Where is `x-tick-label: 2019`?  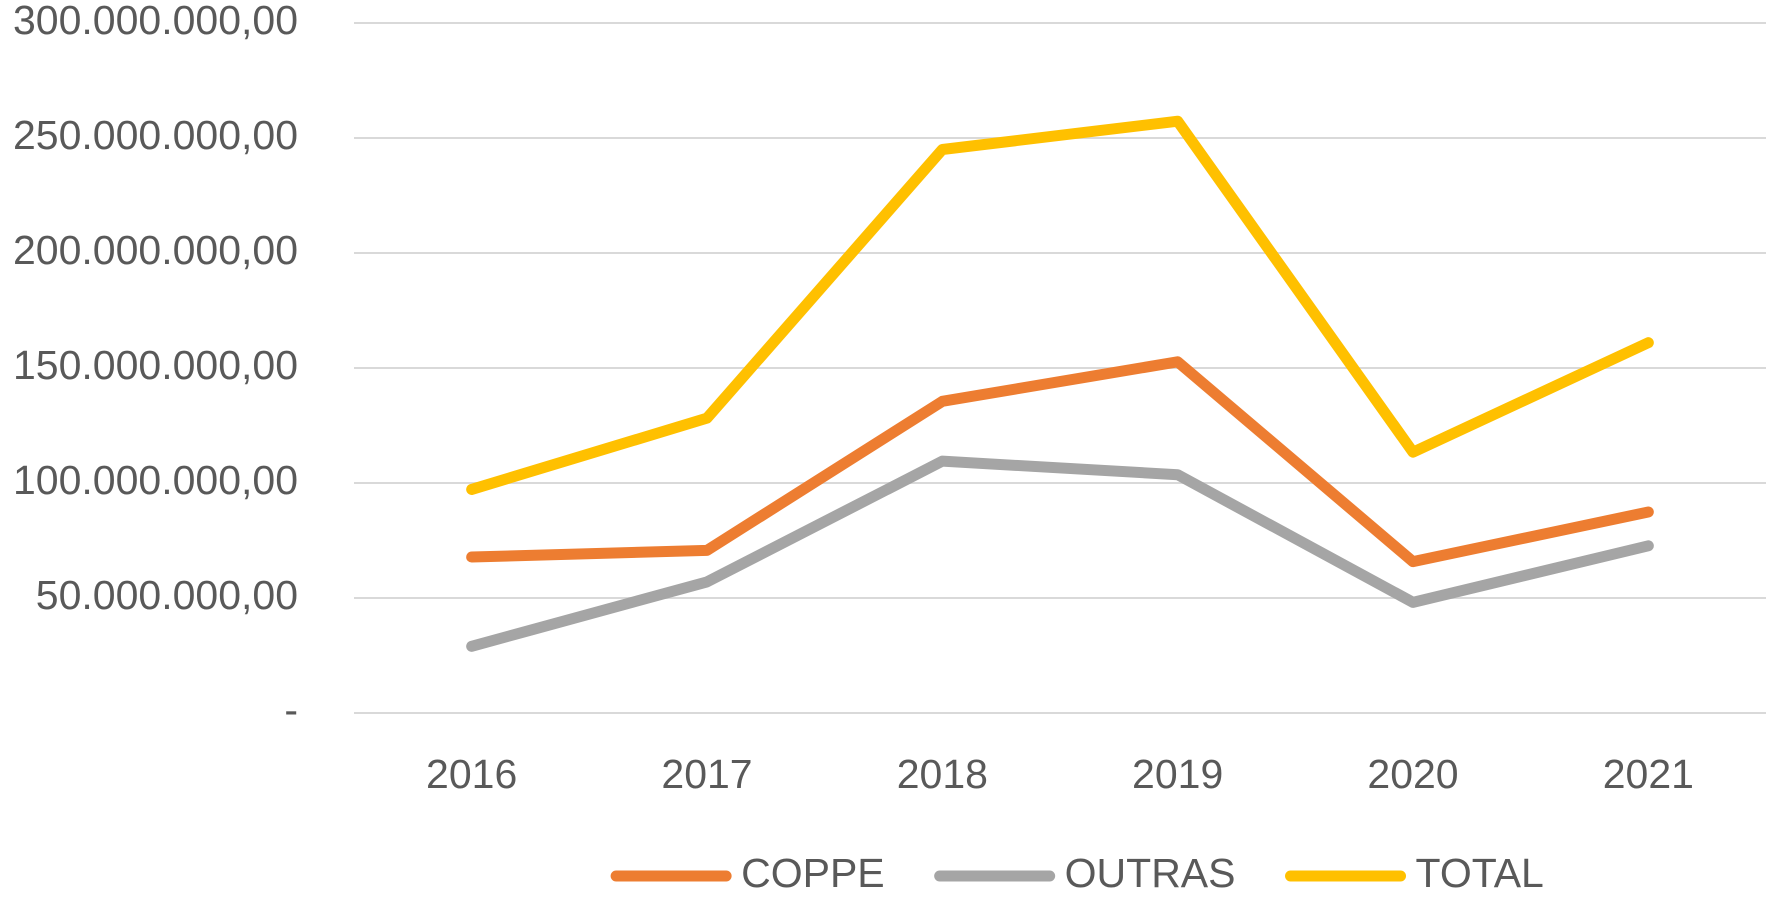 x-tick-label: 2019 is located at coordinates (1177, 774).